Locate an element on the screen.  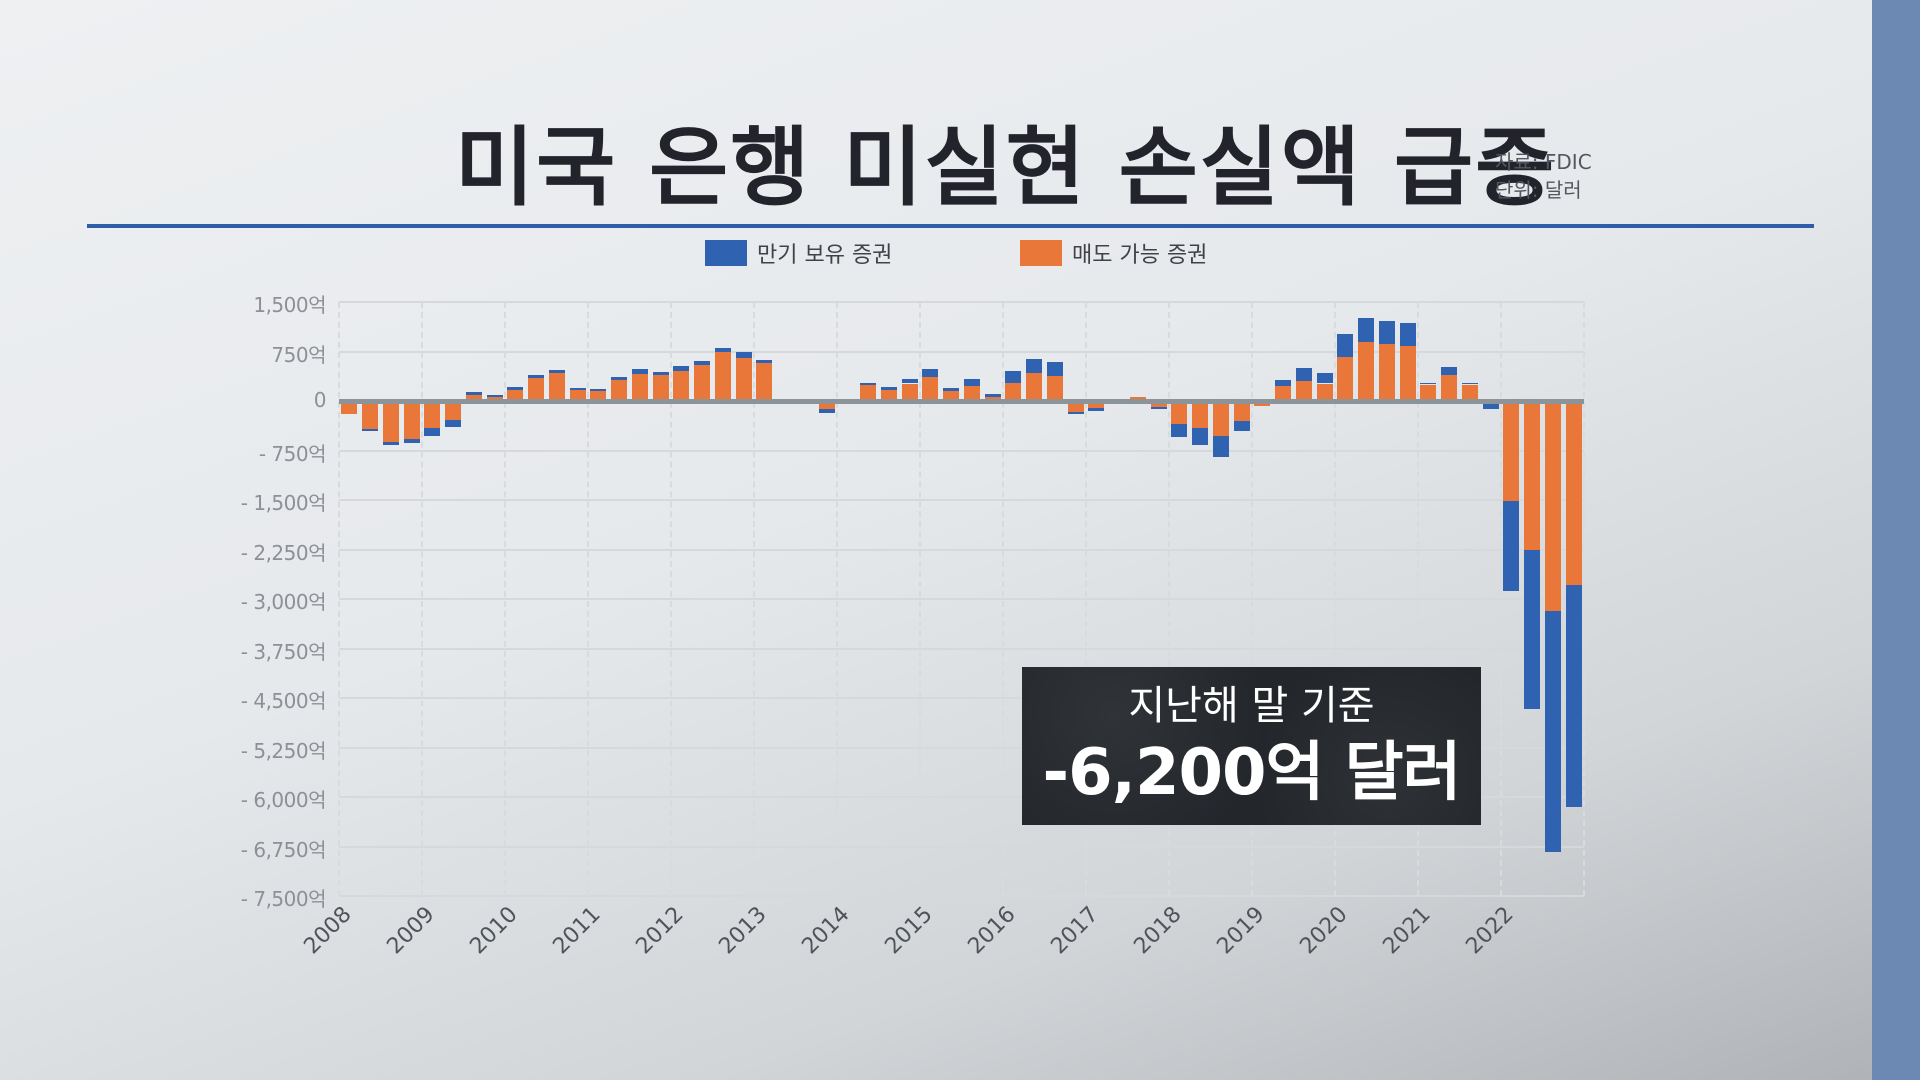
legend-label: 매도 가능 증권 is located at coordinates (1140, 255).